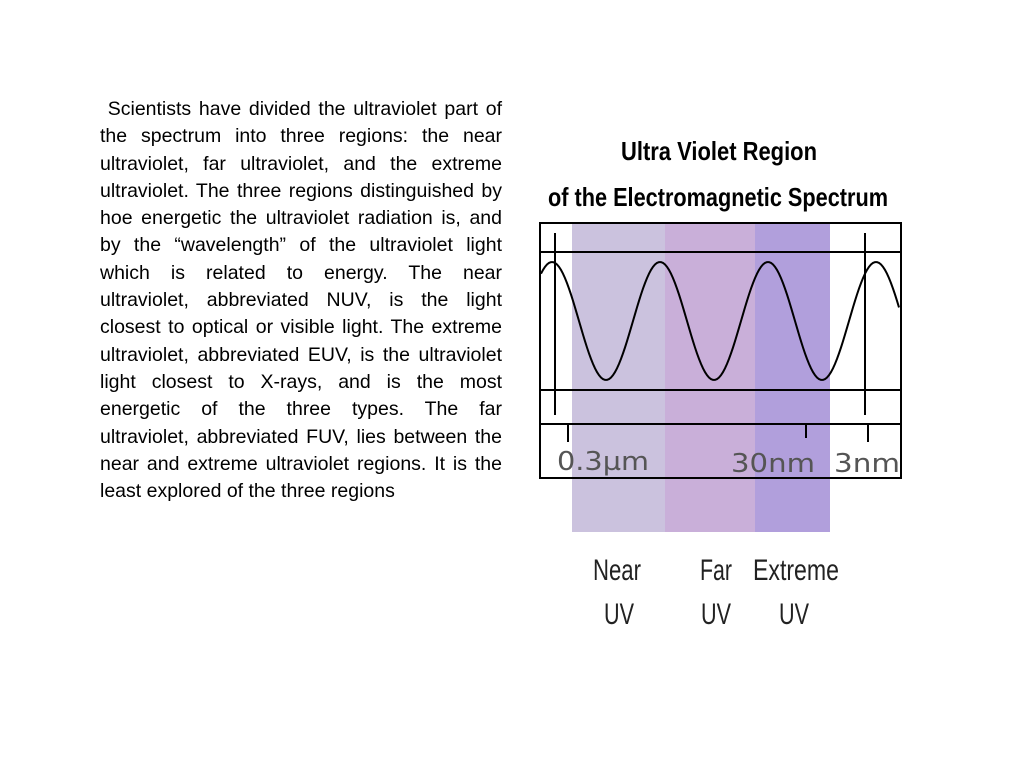 The image size is (1024, 768). I want to click on region-label: Far, so click(716, 570).